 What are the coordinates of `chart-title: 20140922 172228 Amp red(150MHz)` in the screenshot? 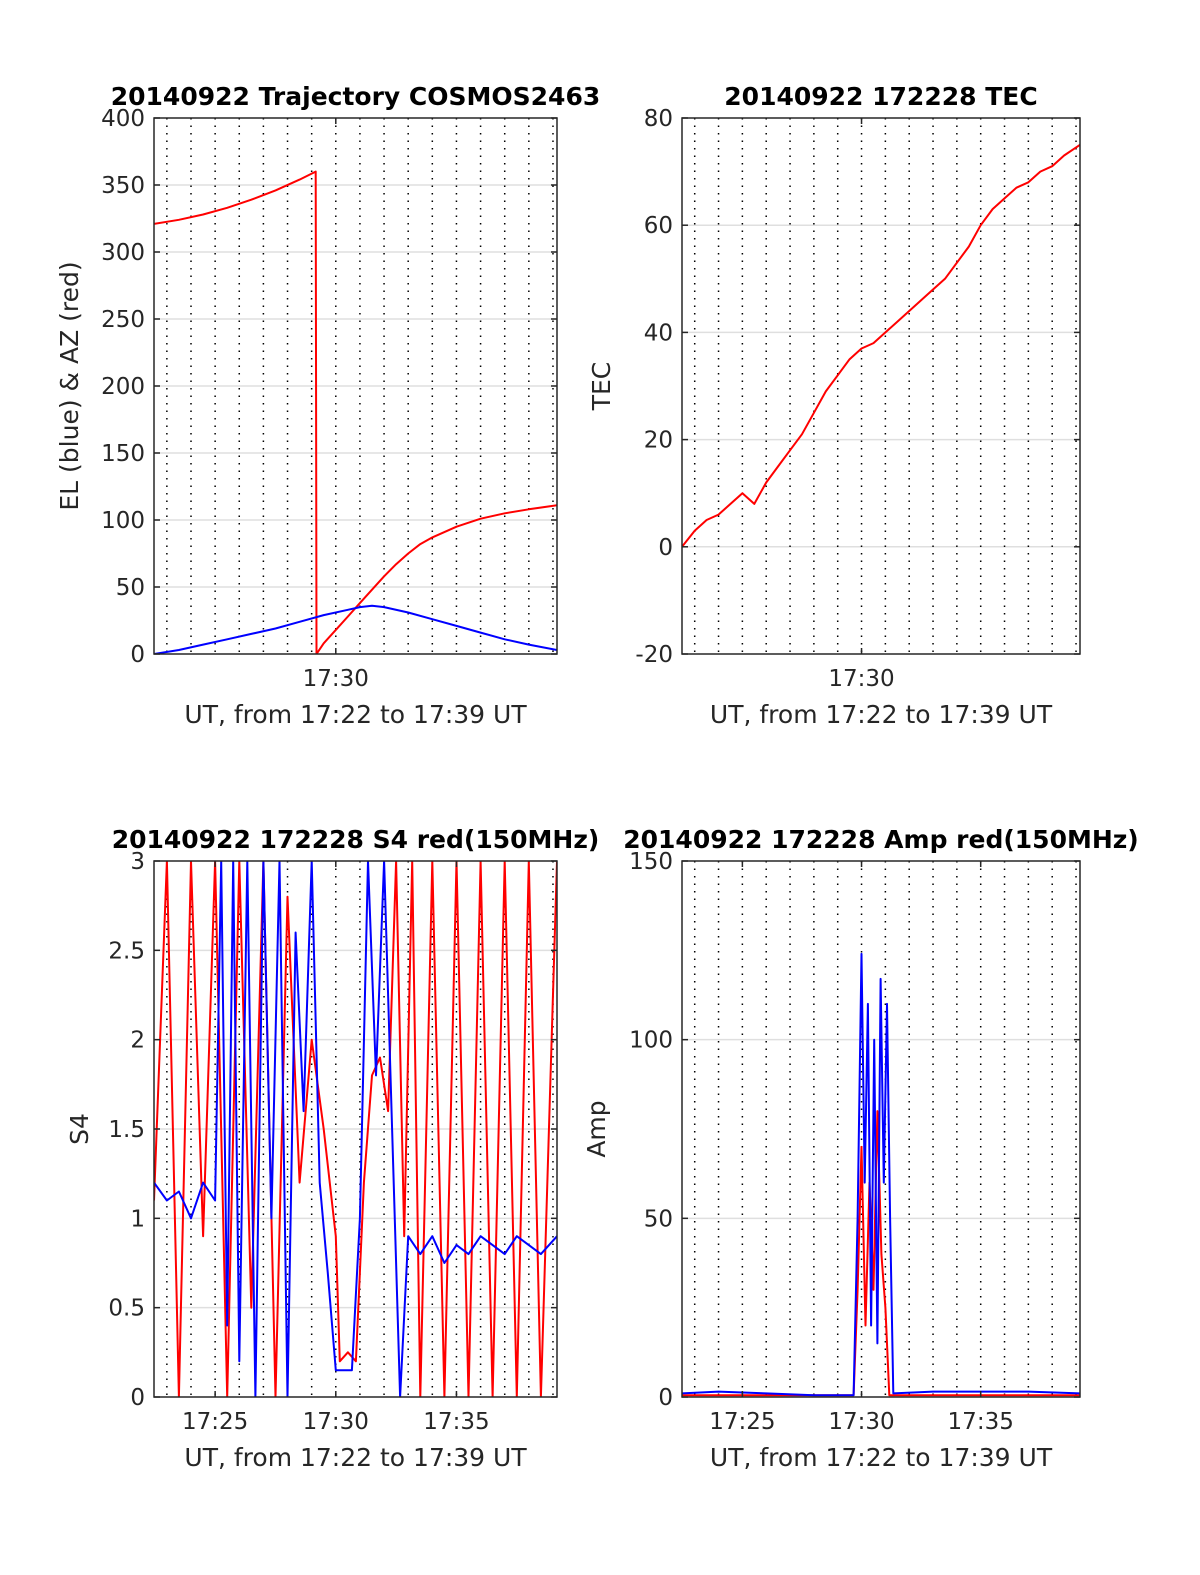 It's located at (881, 839).